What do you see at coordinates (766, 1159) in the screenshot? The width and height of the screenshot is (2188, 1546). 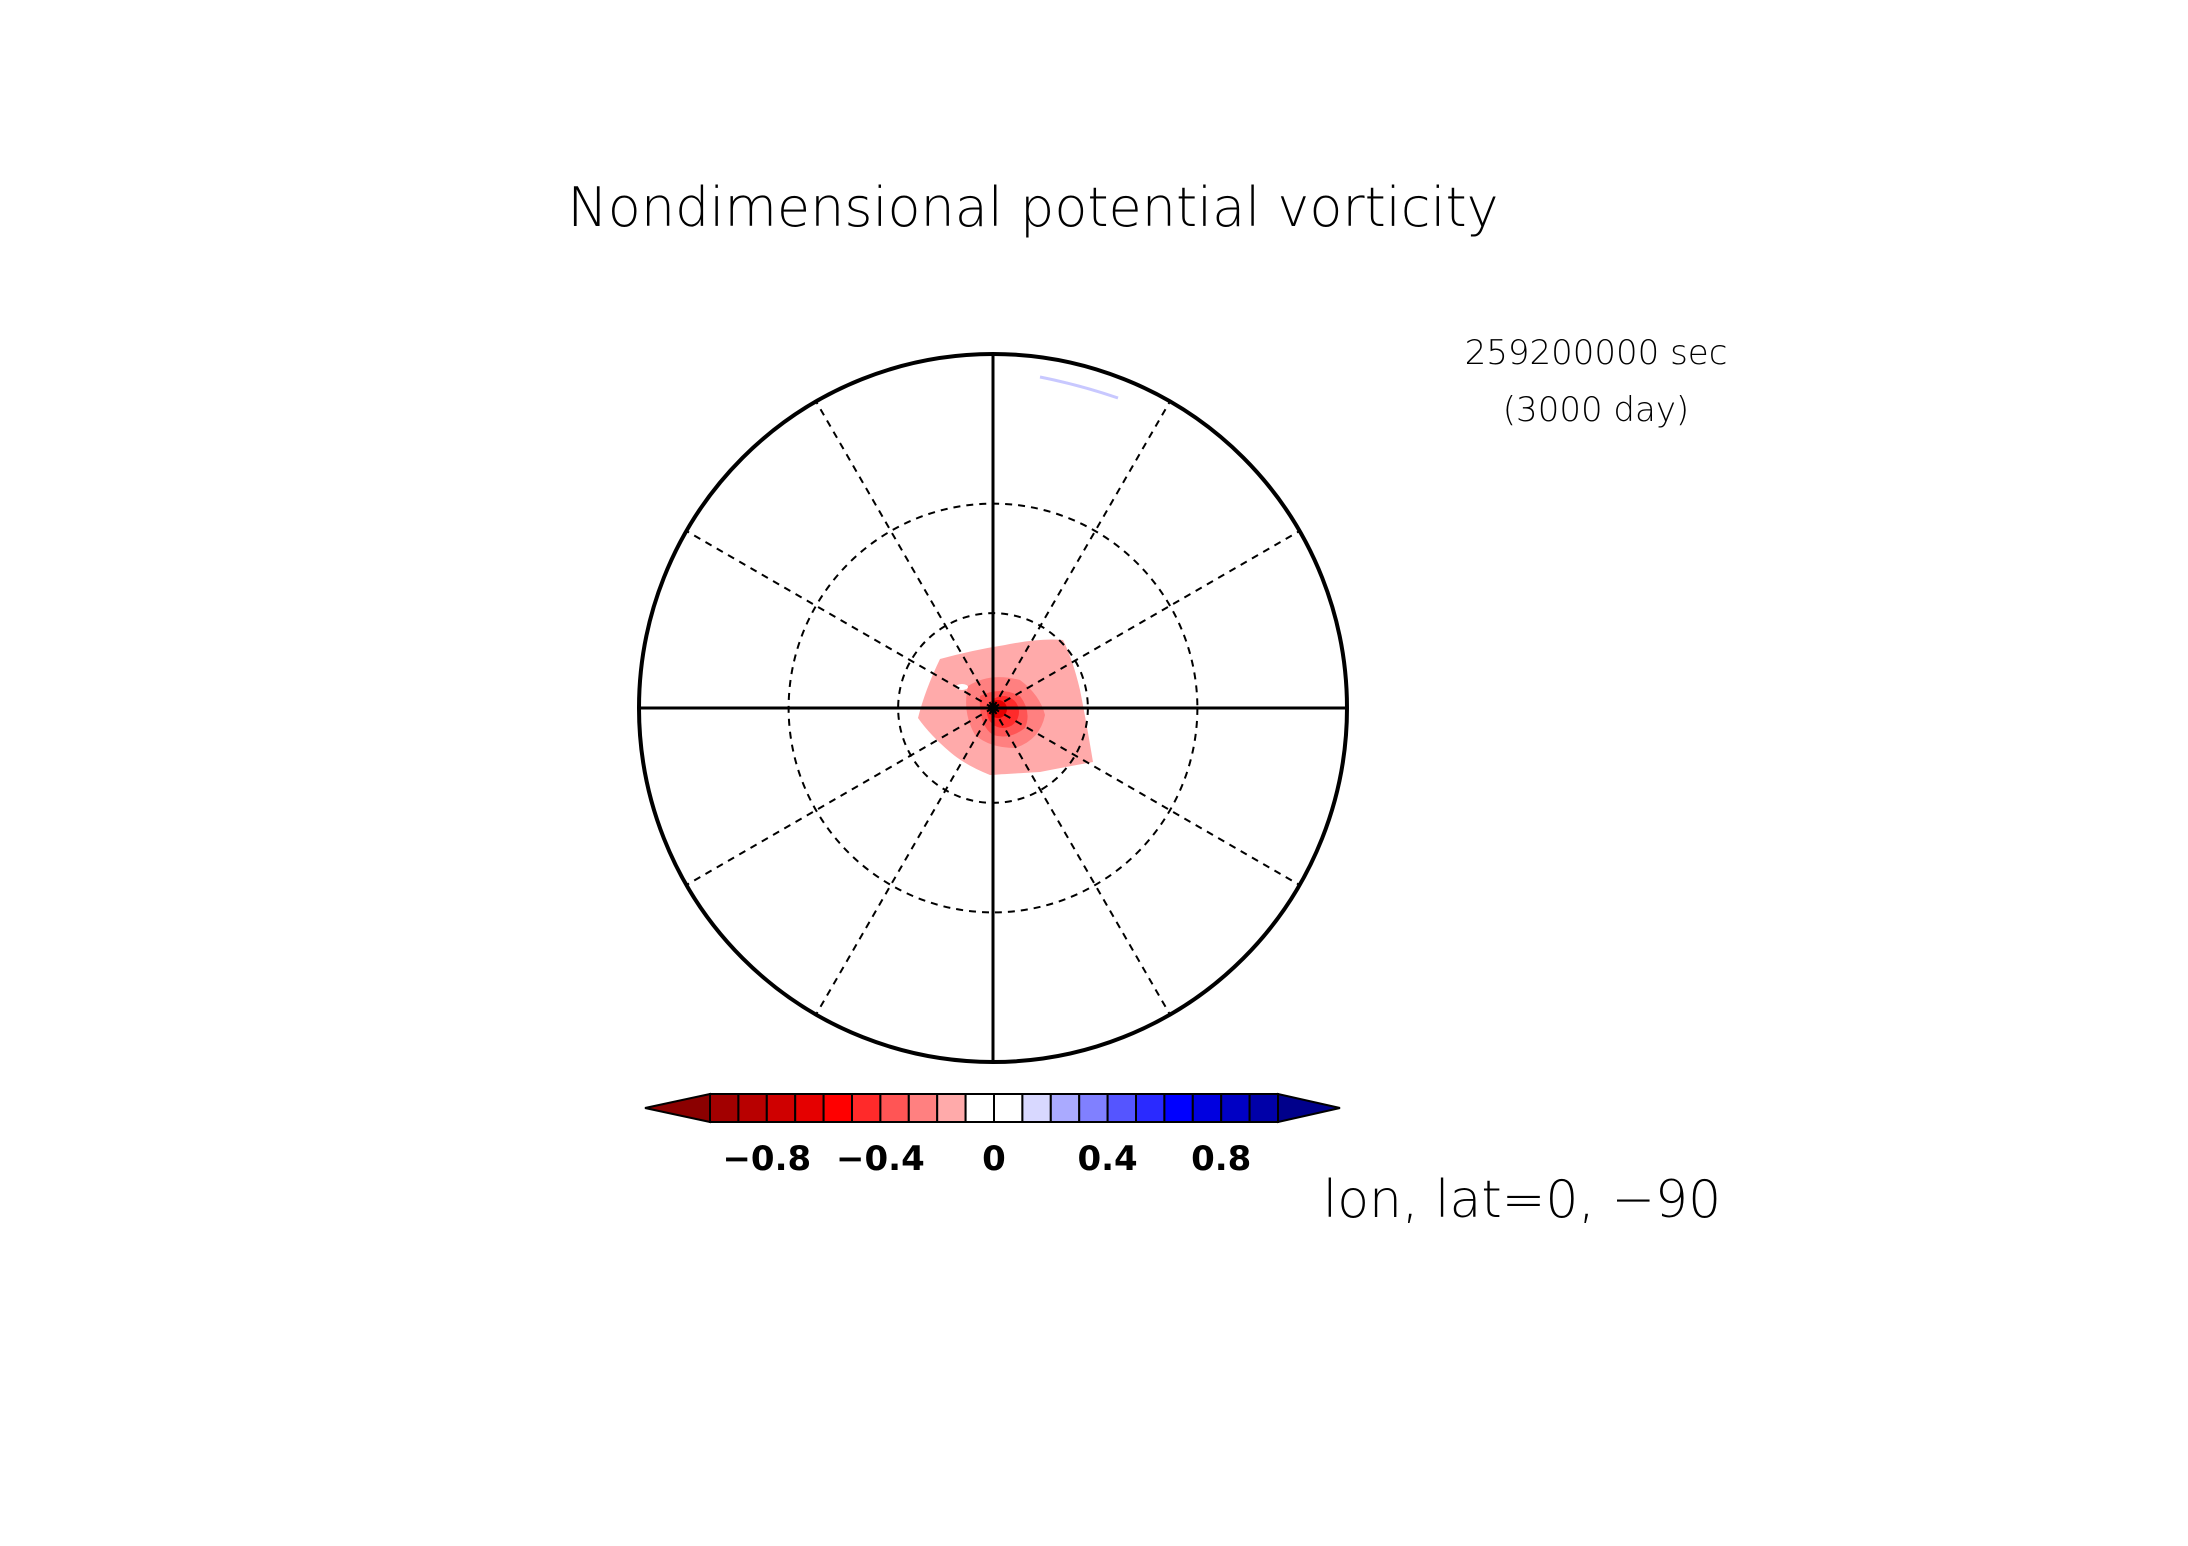 I see `colorbar-tick-label: −0.8` at bounding box center [766, 1159].